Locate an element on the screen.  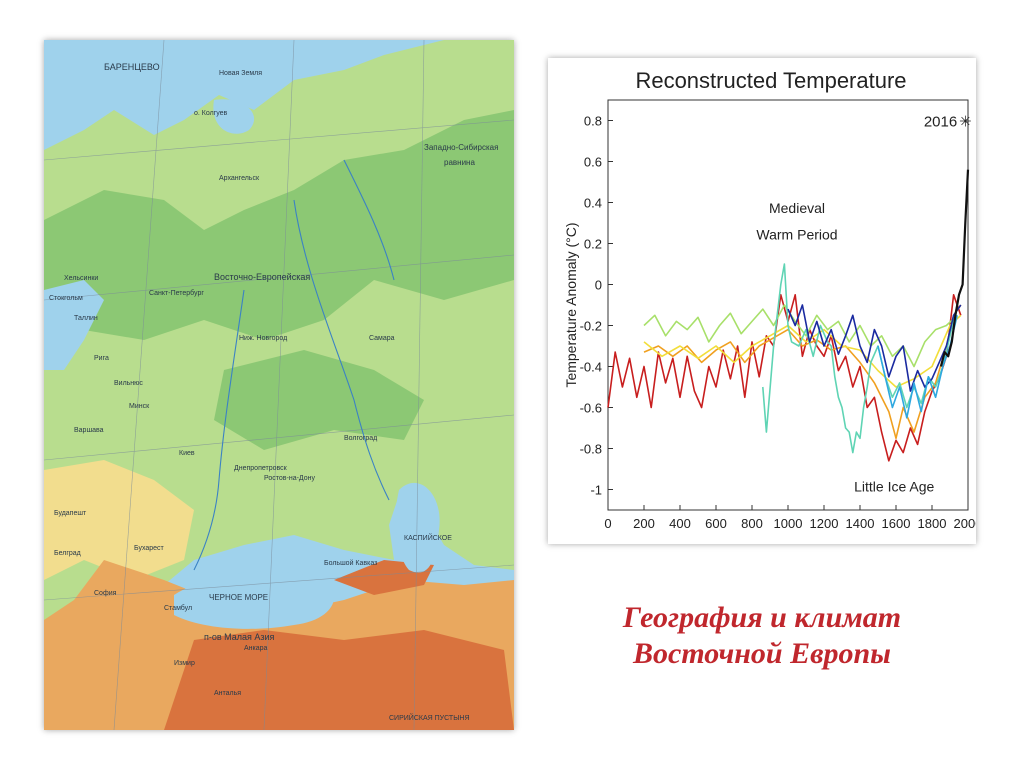
annotation-medieval: Medieval is located at coordinates (797, 208).